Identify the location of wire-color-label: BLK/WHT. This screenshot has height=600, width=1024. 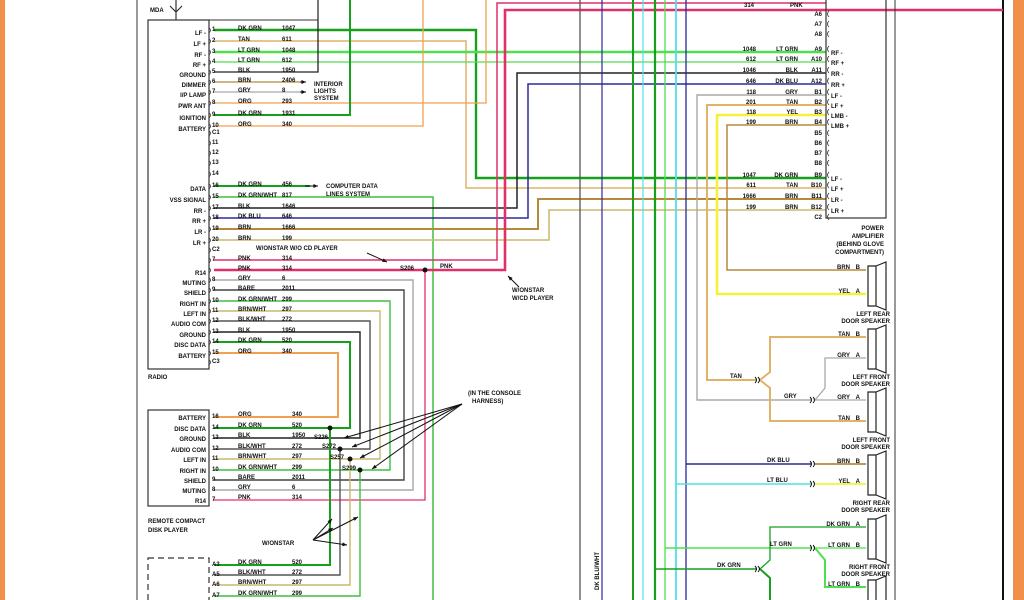
(252, 320).